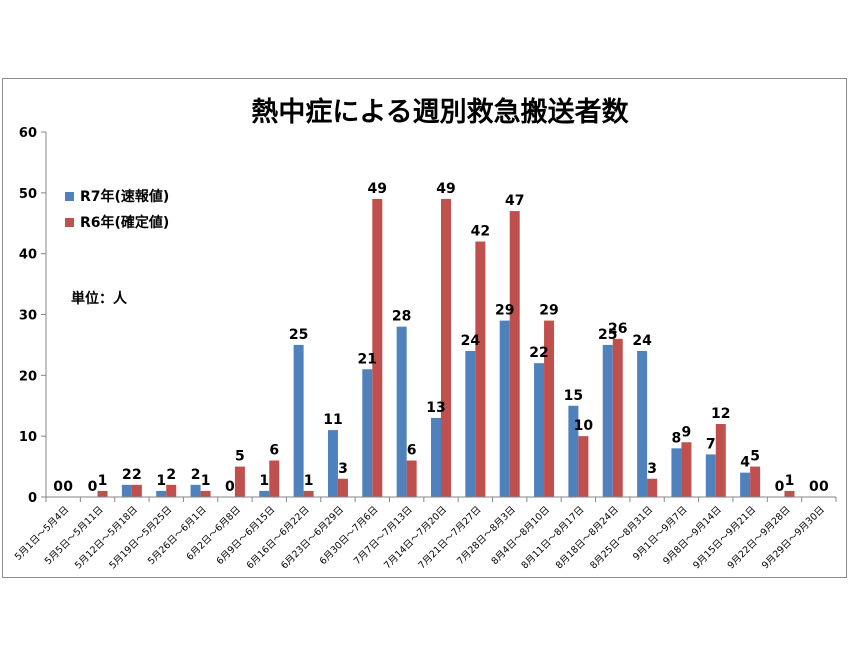  What do you see at coordinates (99, 298) in the screenshot?
I see `unit-label: 単位：人` at bounding box center [99, 298].